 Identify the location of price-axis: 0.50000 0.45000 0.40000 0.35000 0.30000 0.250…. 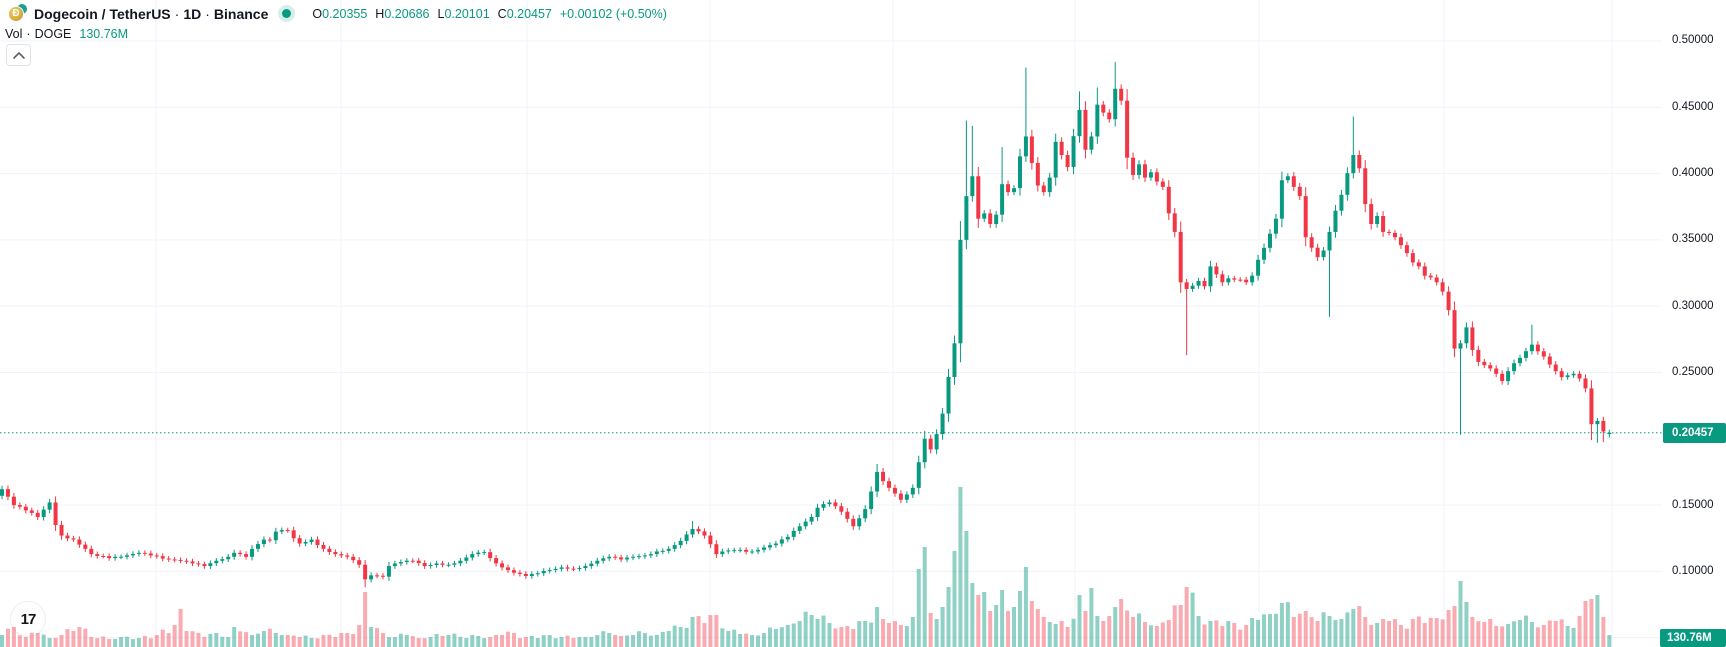
(1694, 323).